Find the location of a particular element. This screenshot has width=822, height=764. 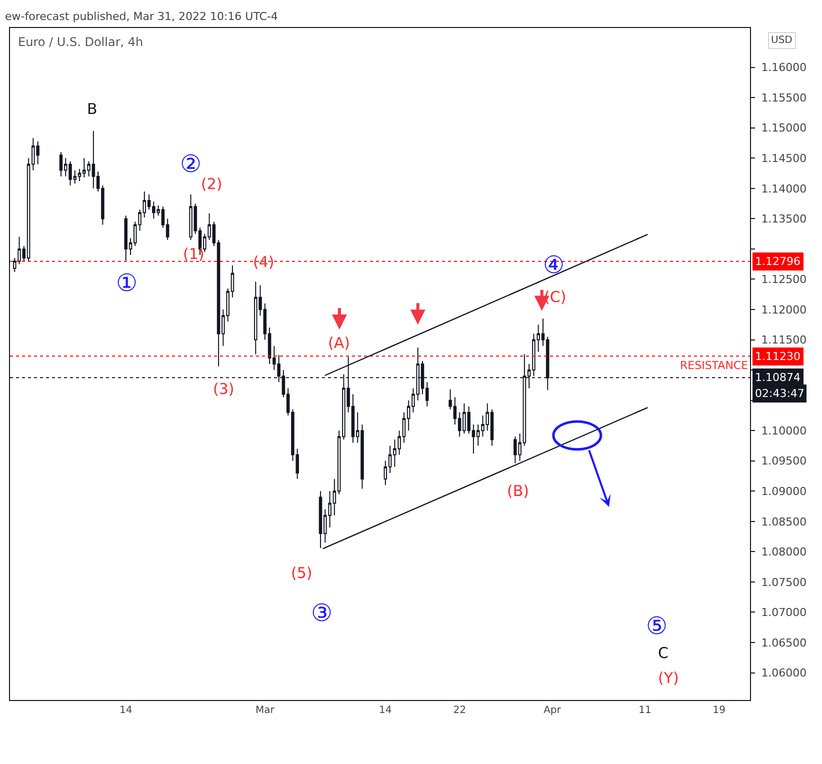

y-tick-label: 1.07000 is located at coordinates (784, 613).